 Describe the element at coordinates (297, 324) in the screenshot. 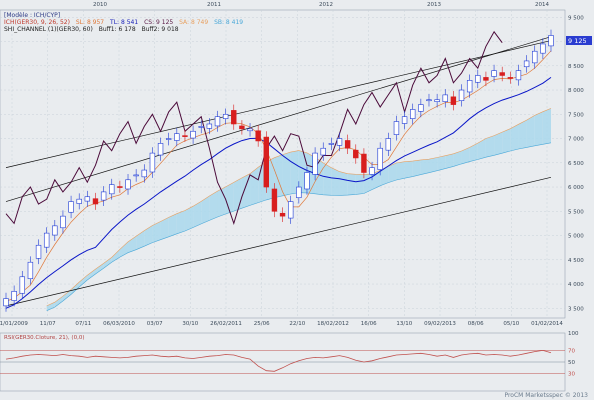

I see `x-tick-label: 22/10` at that location.